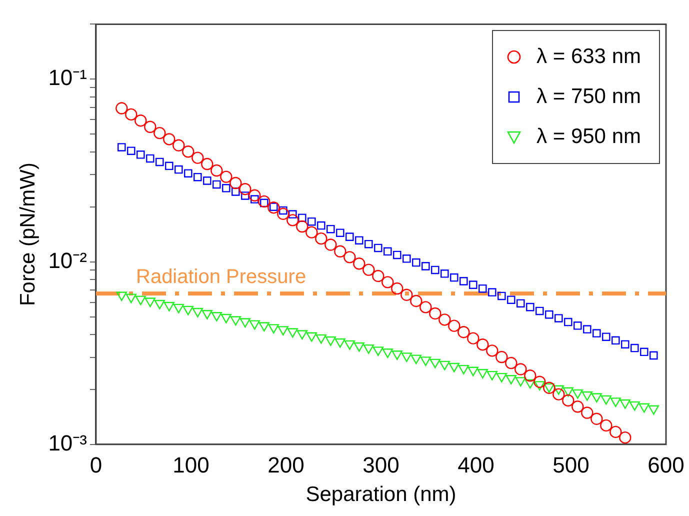 The image size is (689, 516). I want to click on legend-label: λ = 633 nm, so click(588, 57).